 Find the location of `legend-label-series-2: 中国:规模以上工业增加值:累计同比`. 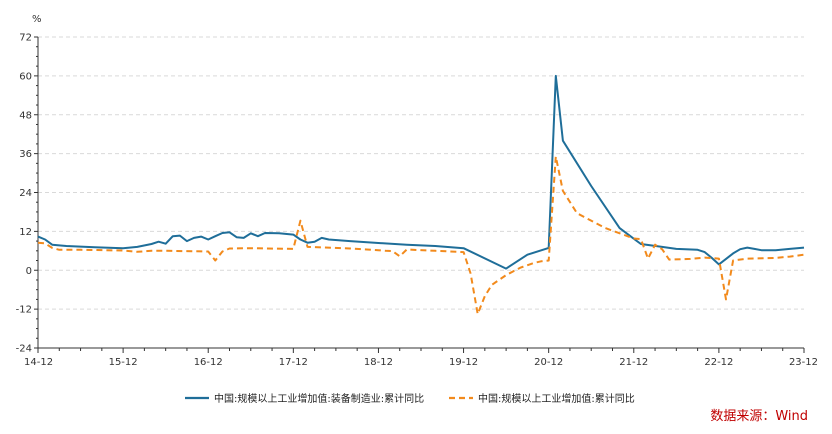

legend-label-series-2: 中国:规模以上工业增加值:累计同比 is located at coordinates (556, 398).